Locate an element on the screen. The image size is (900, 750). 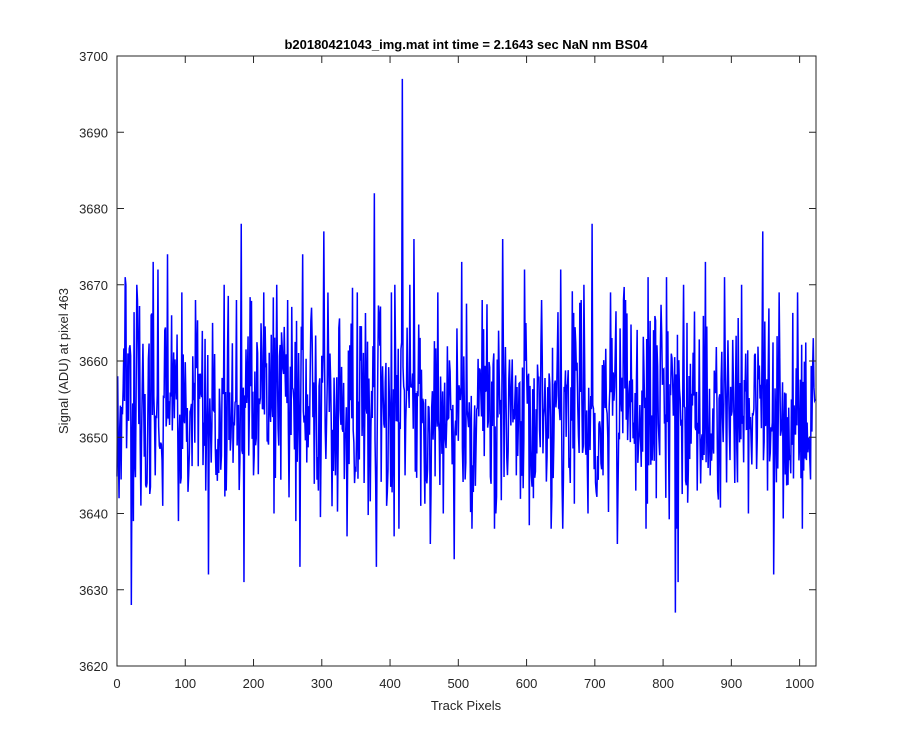
x-tick: 900 is located at coordinates (732, 373).